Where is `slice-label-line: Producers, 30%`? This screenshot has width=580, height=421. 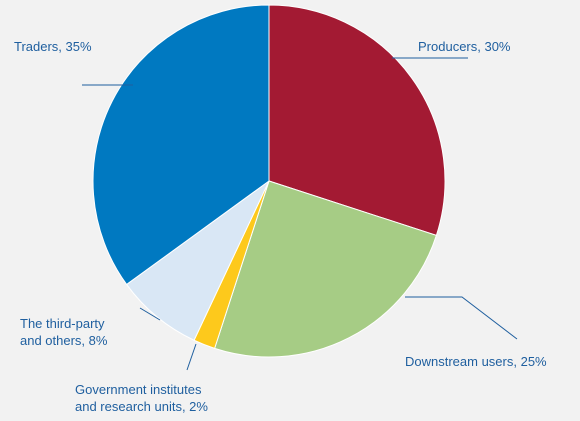
slice-label-line: Producers, 30% is located at coordinates (464, 46).